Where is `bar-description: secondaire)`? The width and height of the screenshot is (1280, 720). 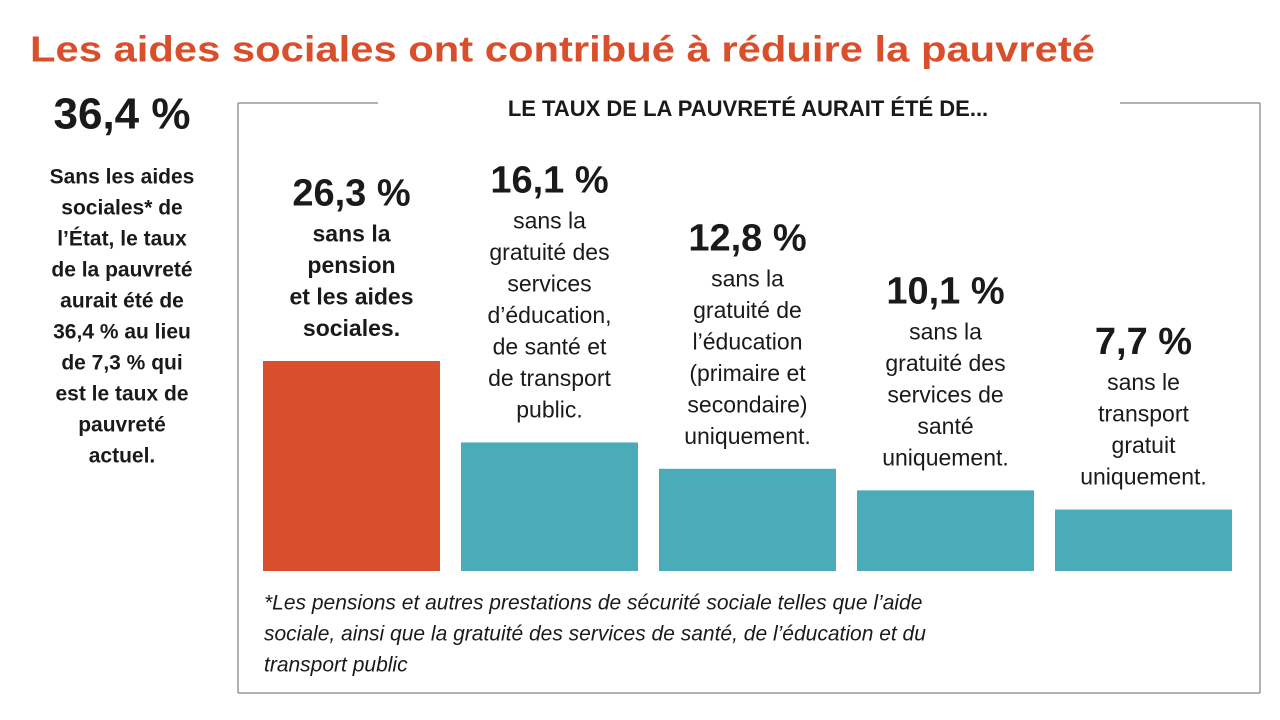
bar-description: secondaire) is located at coordinates (747, 404).